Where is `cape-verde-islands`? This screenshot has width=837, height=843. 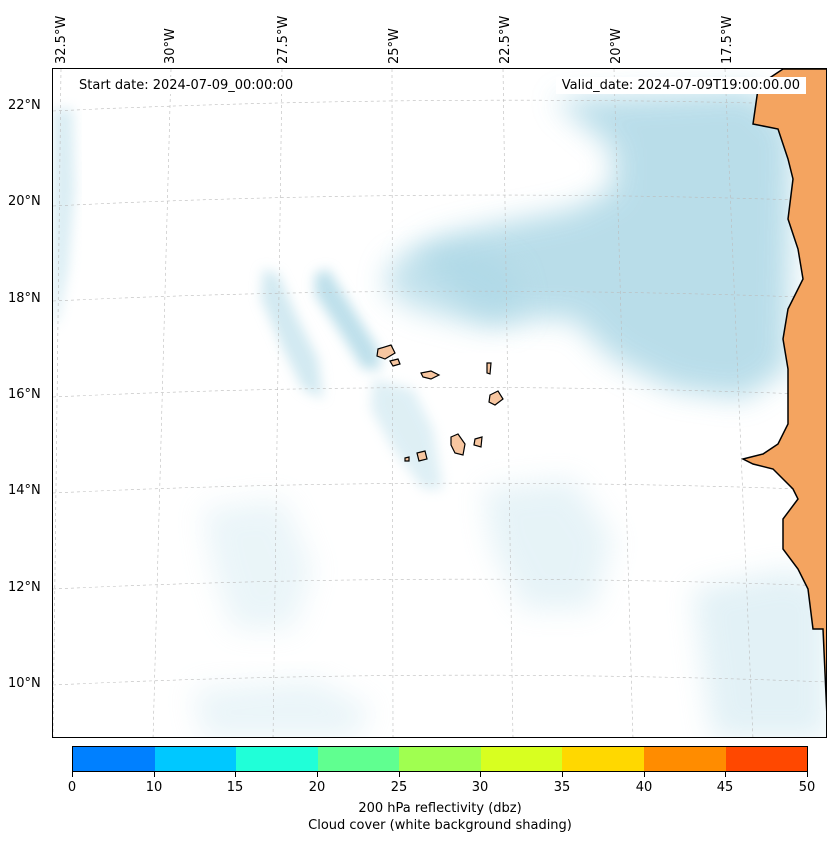 cape-verde-islands is located at coordinates (440, 403).